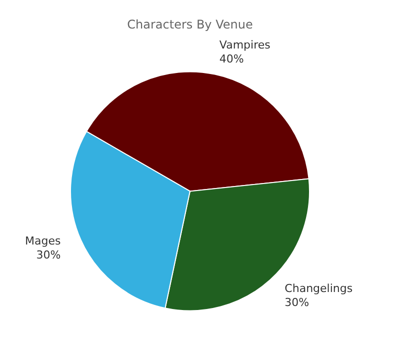 This screenshot has height=350, width=400. What do you see at coordinates (43, 241) in the screenshot?
I see `slice-label: Mages` at bounding box center [43, 241].